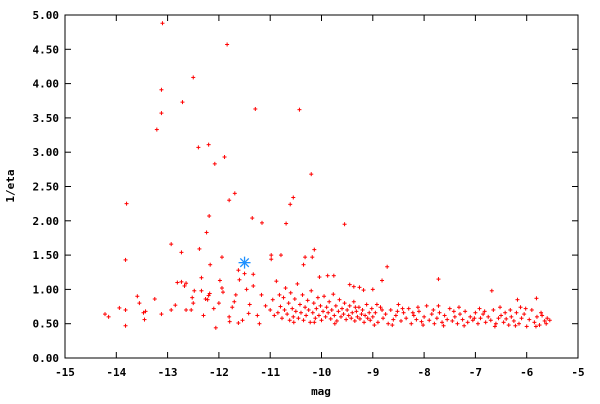 The image size is (600, 404). I want to click on x-tick-label: -10, so click(322, 372).